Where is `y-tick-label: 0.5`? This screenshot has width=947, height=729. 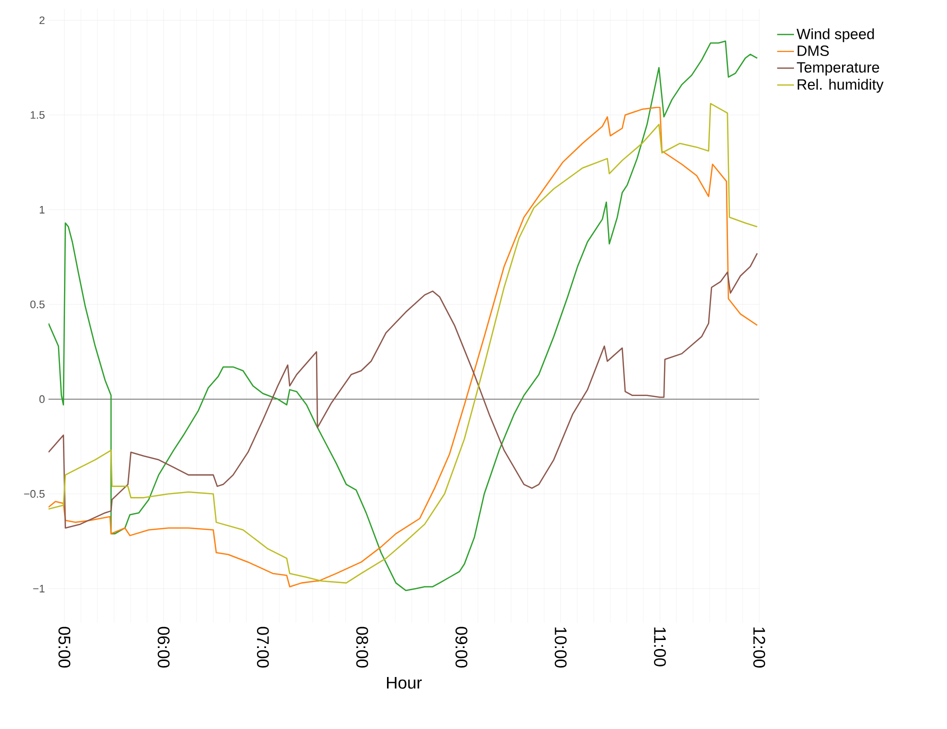 y-tick-label: 0.5 is located at coordinates (37, 304).